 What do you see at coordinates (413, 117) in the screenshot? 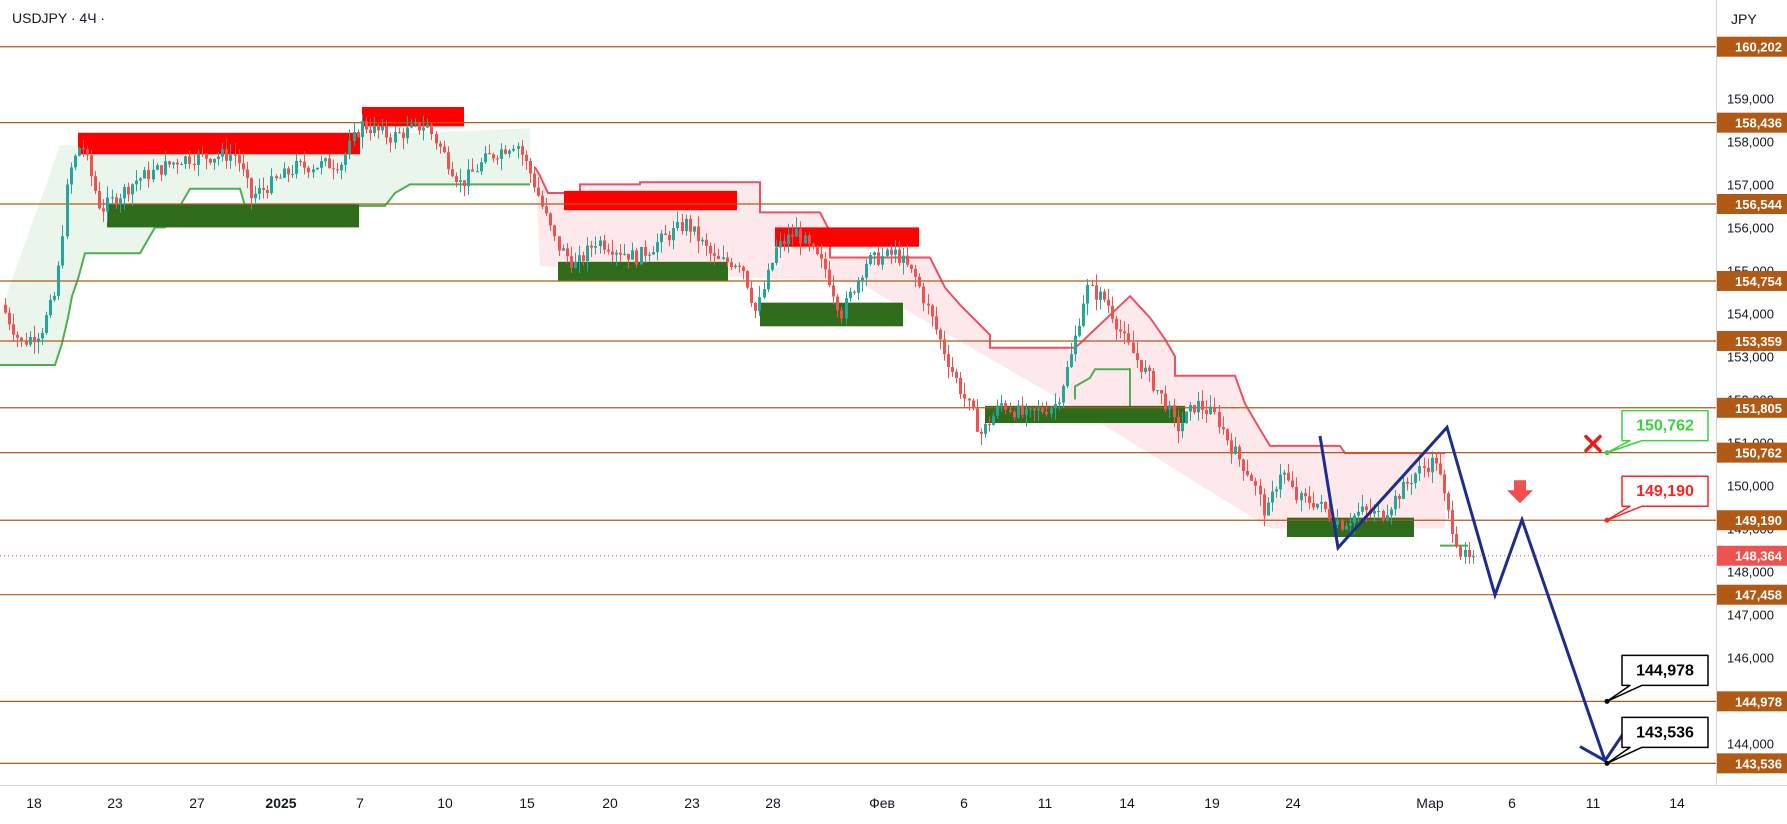
I see `resistance-zone` at bounding box center [413, 117].